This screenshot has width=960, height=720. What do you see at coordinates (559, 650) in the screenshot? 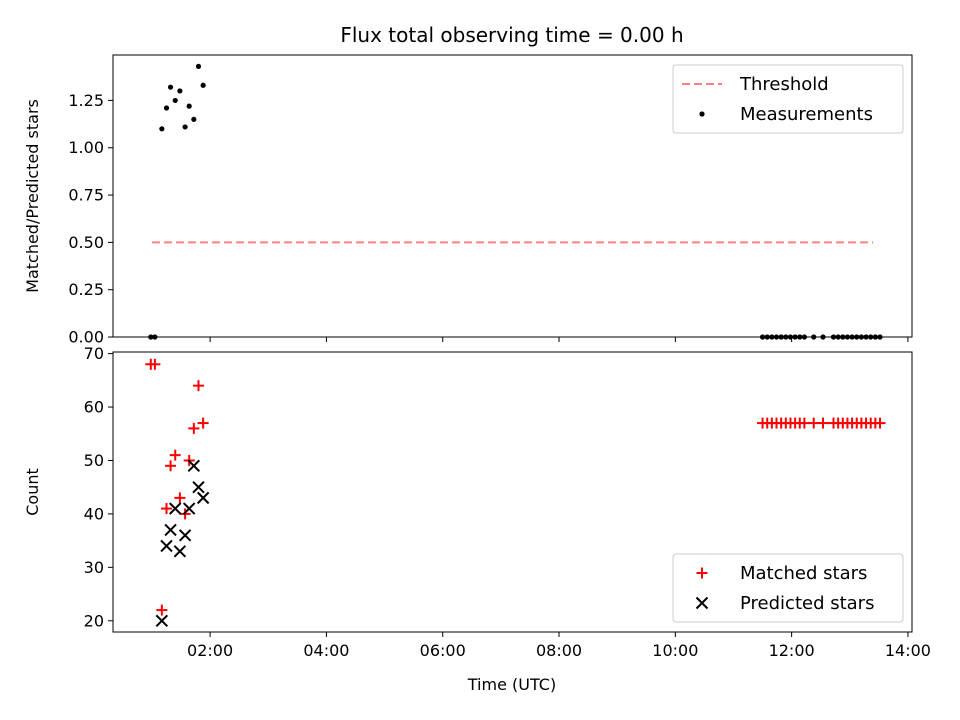
I see `x-tick-label: 08:00` at bounding box center [559, 650].